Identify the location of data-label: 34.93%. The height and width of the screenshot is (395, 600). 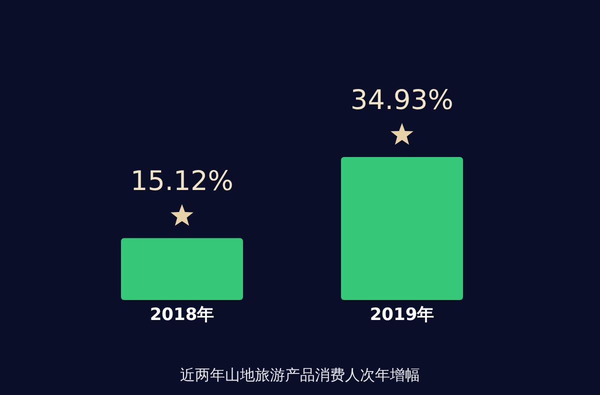
(402, 100).